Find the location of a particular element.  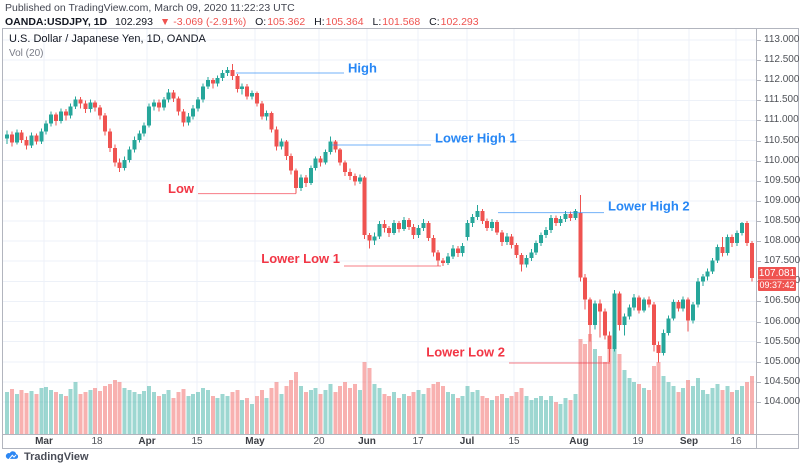

annotation-label: Lower Low 2 is located at coordinates (465, 352).